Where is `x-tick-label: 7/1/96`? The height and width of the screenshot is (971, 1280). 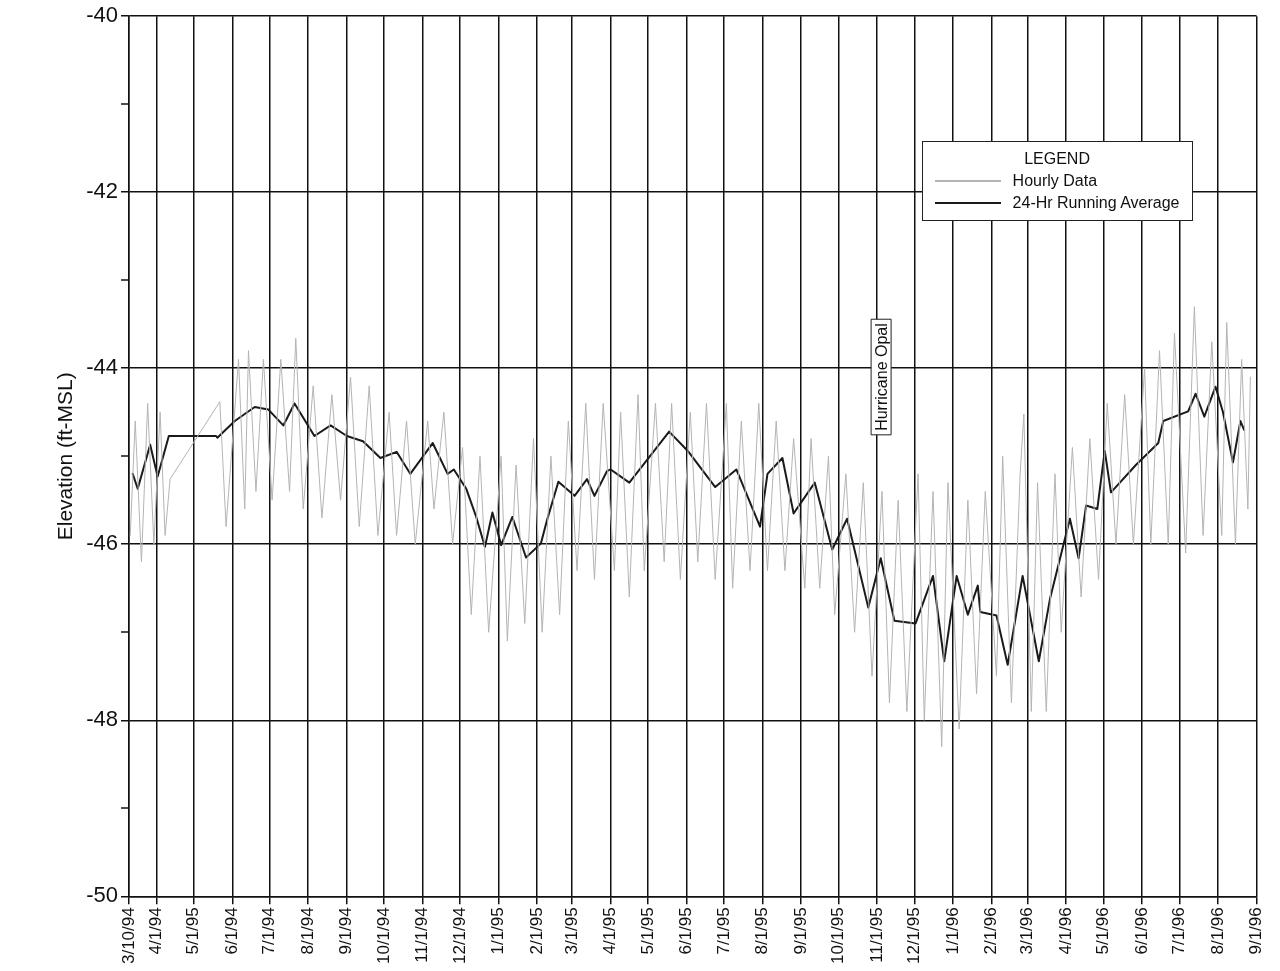 x-tick-label: 7/1/96 is located at coordinates (1179, 931).